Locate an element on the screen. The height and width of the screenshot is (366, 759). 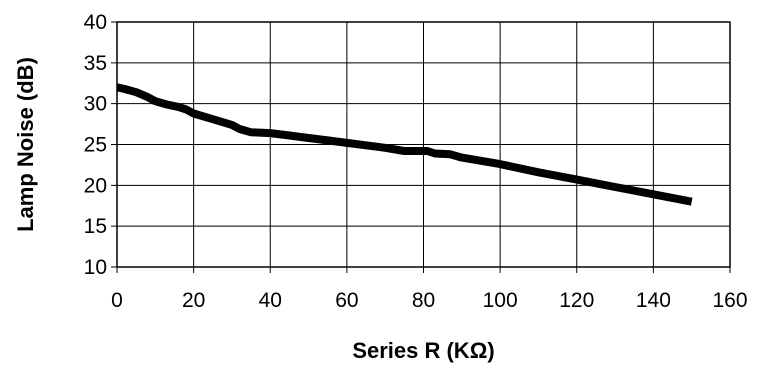
y-tick-label: 25 is located at coordinates (95, 145).